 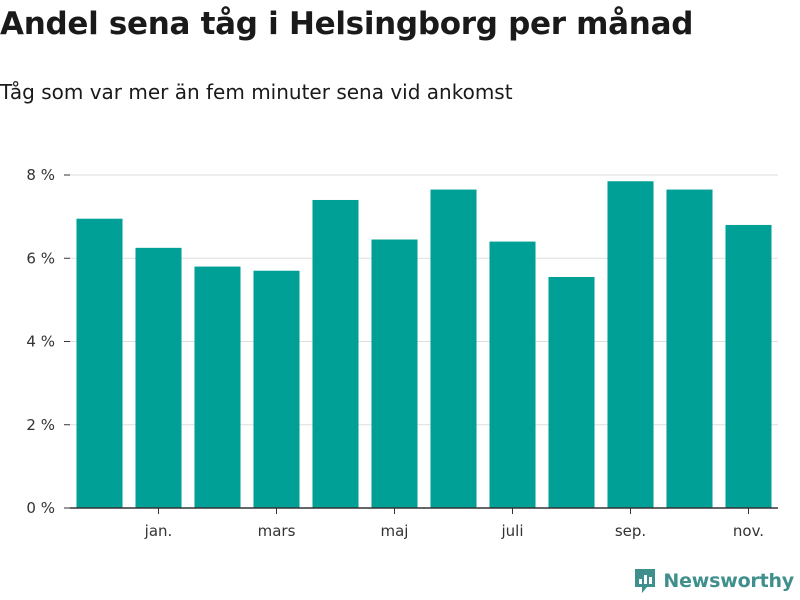 I want to click on bar-aug, so click(x=571, y=392).